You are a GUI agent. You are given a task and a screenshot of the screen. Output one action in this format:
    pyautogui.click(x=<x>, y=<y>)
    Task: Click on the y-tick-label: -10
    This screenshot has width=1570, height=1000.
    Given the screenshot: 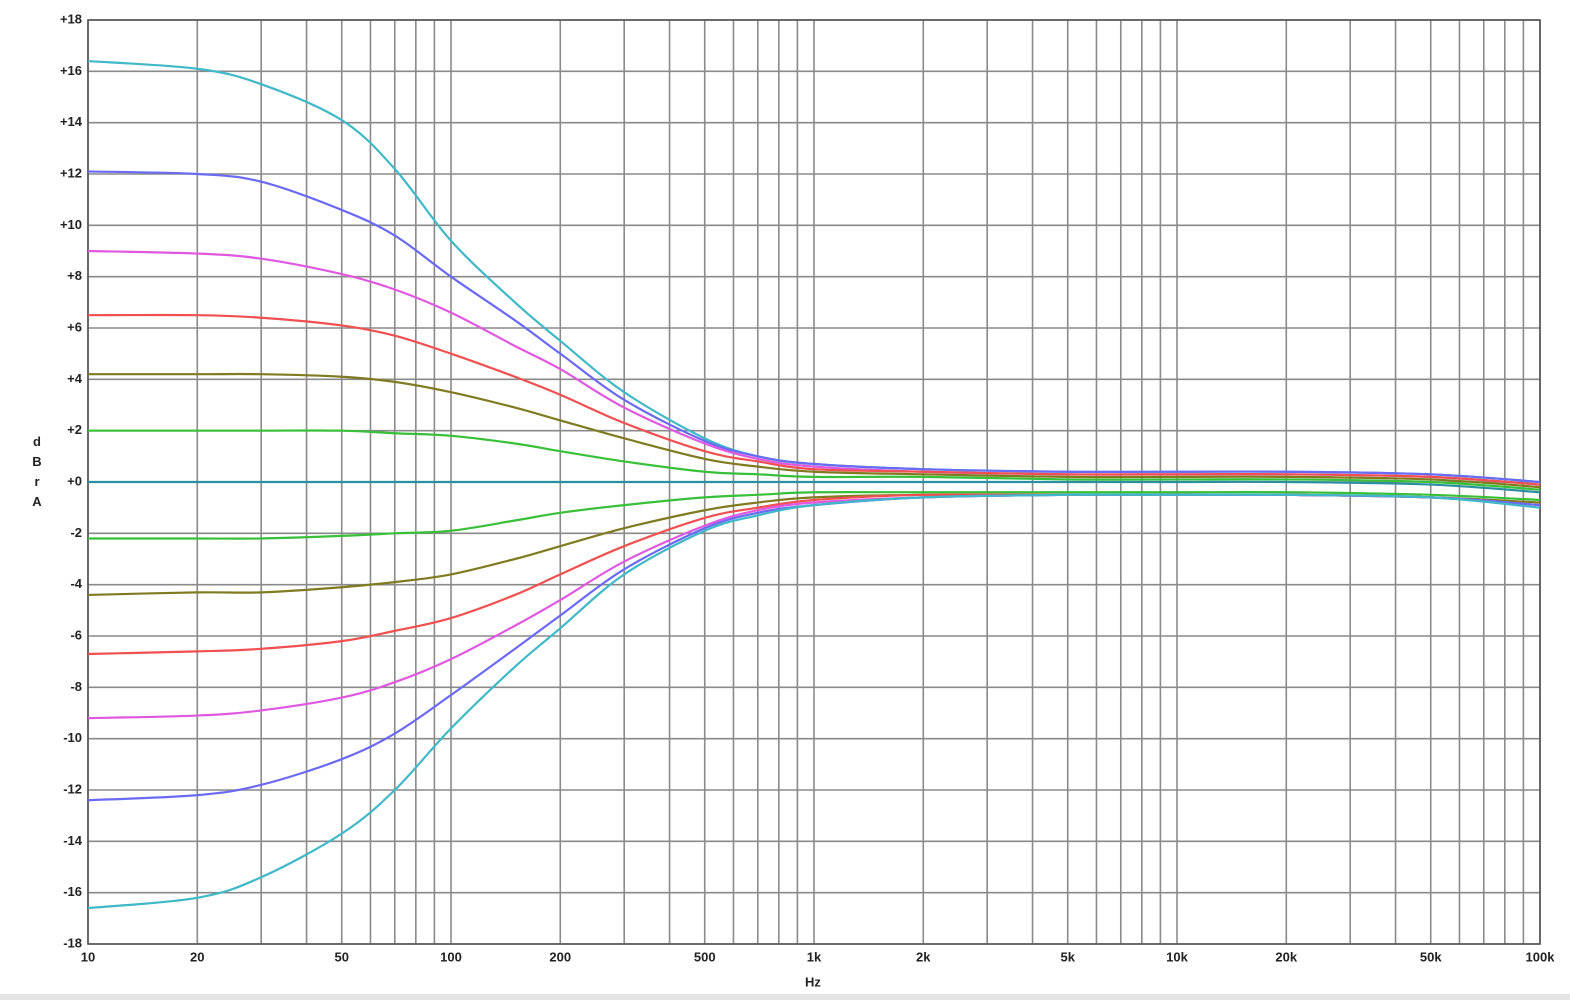 What is the action you would take?
    pyautogui.click(x=72, y=737)
    